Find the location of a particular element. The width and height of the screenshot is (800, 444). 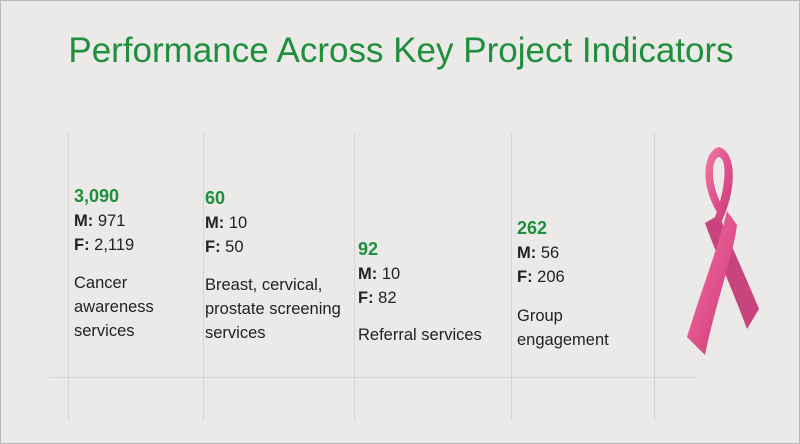

baseline-divider is located at coordinates (373, 377).